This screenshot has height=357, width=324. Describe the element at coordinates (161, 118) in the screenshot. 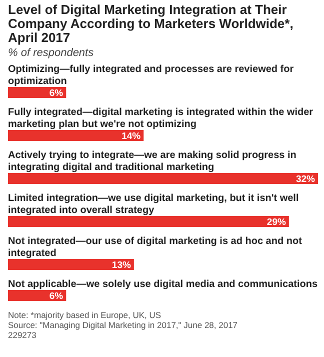

I see `y-tick-label: Fully integrated—digital marketing is integrated within the wider marketing plan but we're not optimizing` at that location.